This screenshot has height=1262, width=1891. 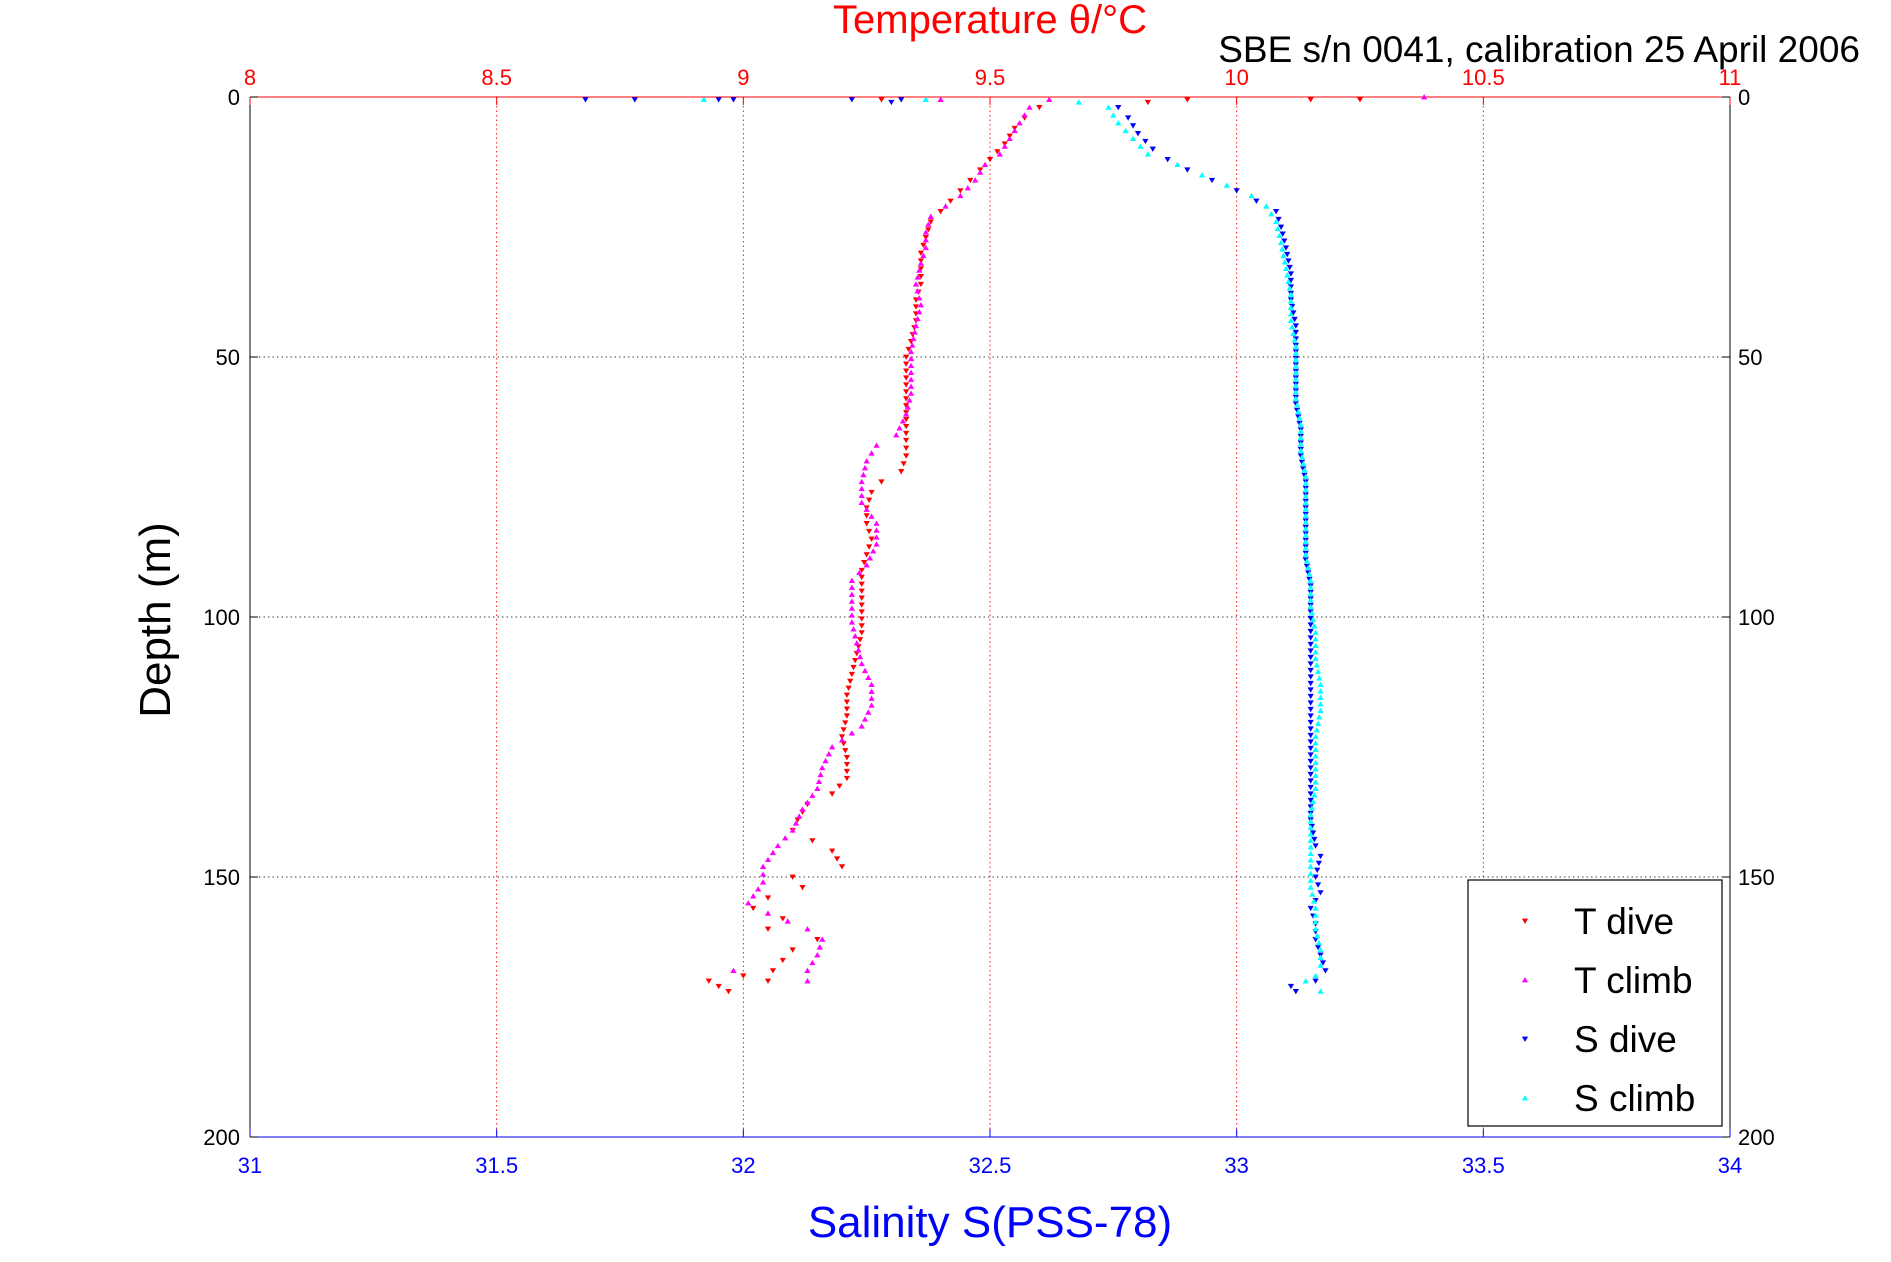 I want to click on tick-label-right: 50, so click(x=1750, y=357).